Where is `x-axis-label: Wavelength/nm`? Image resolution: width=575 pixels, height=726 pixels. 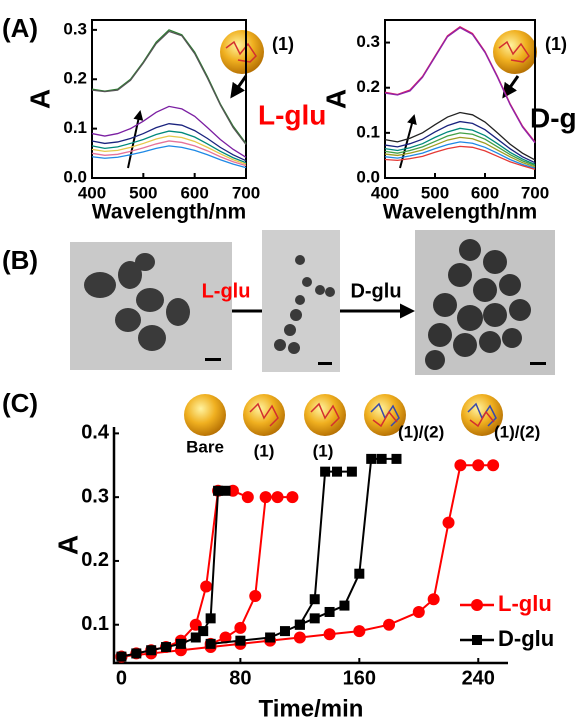 x-axis-label: Wavelength/nm is located at coordinates (169, 212).